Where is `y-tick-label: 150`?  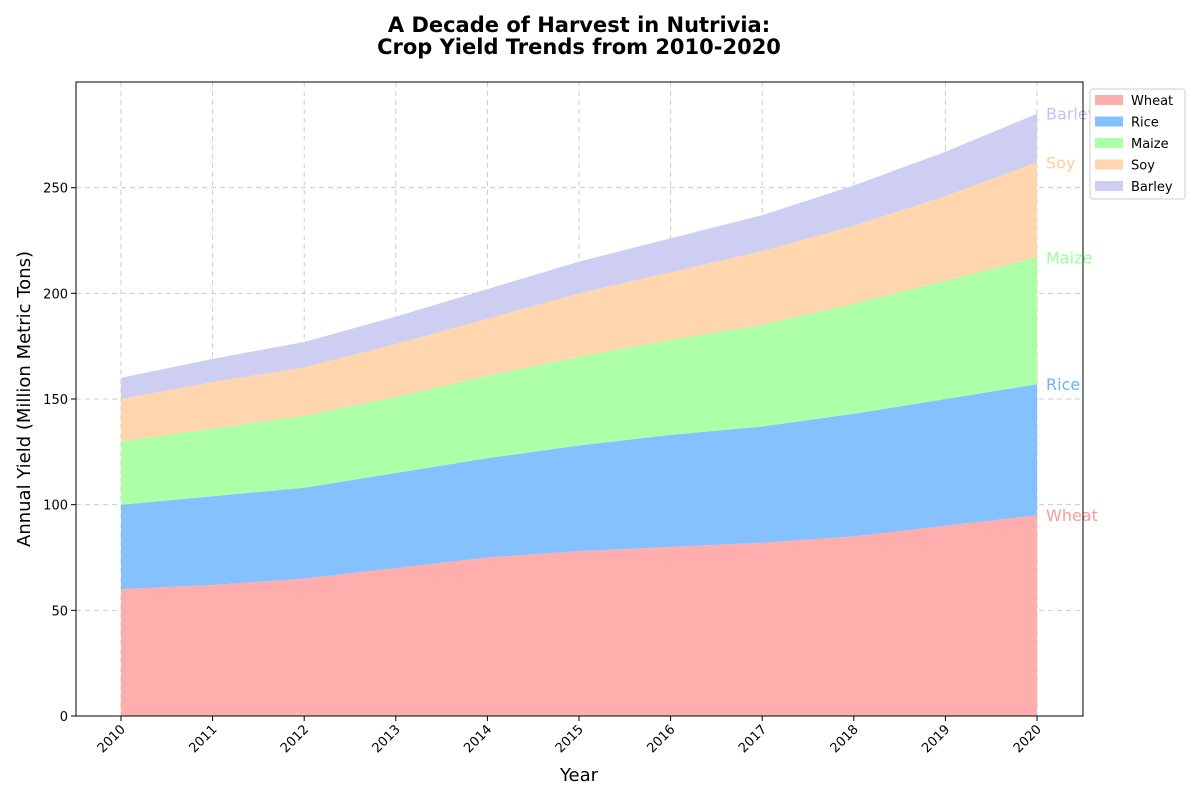
y-tick-label: 150 is located at coordinates (55, 400).